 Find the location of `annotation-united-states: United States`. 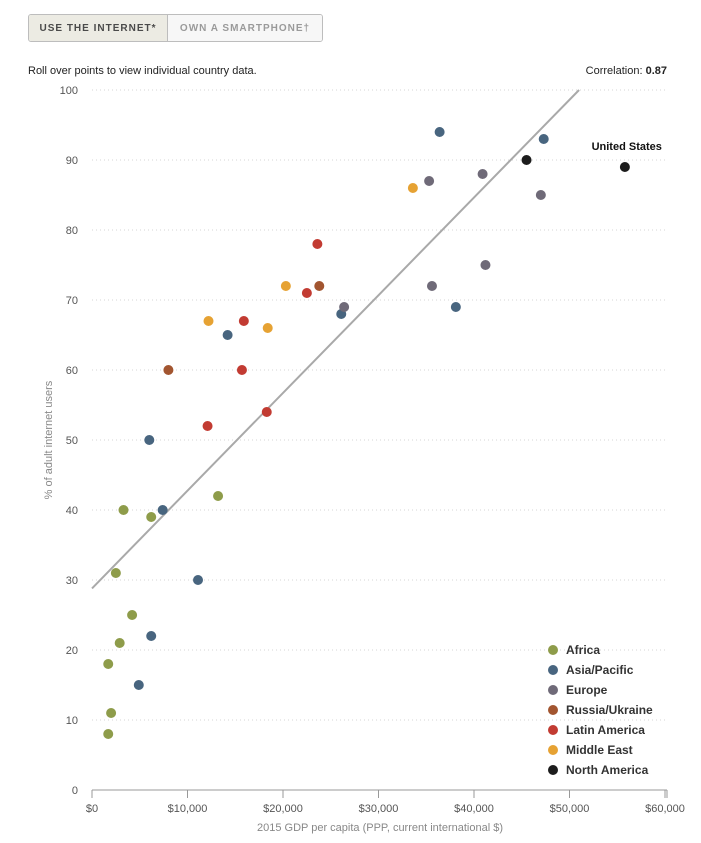

annotation-united-states: United States is located at coordinates (627, 147).